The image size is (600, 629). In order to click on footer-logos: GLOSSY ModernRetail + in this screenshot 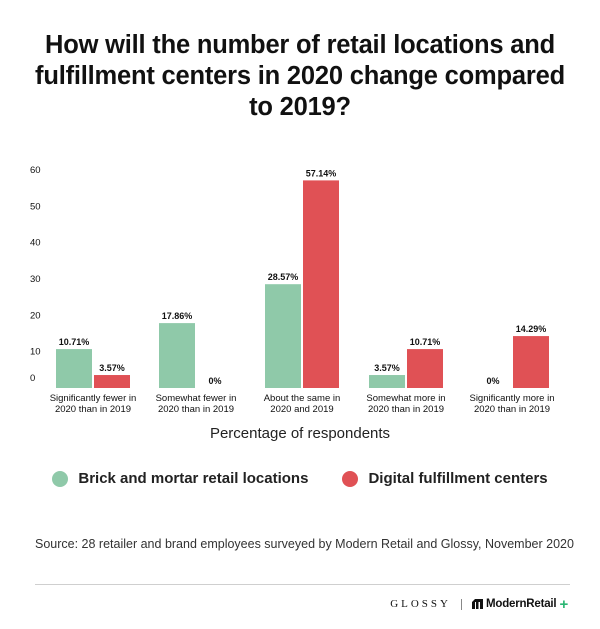, I will do `click(479, 604)`.